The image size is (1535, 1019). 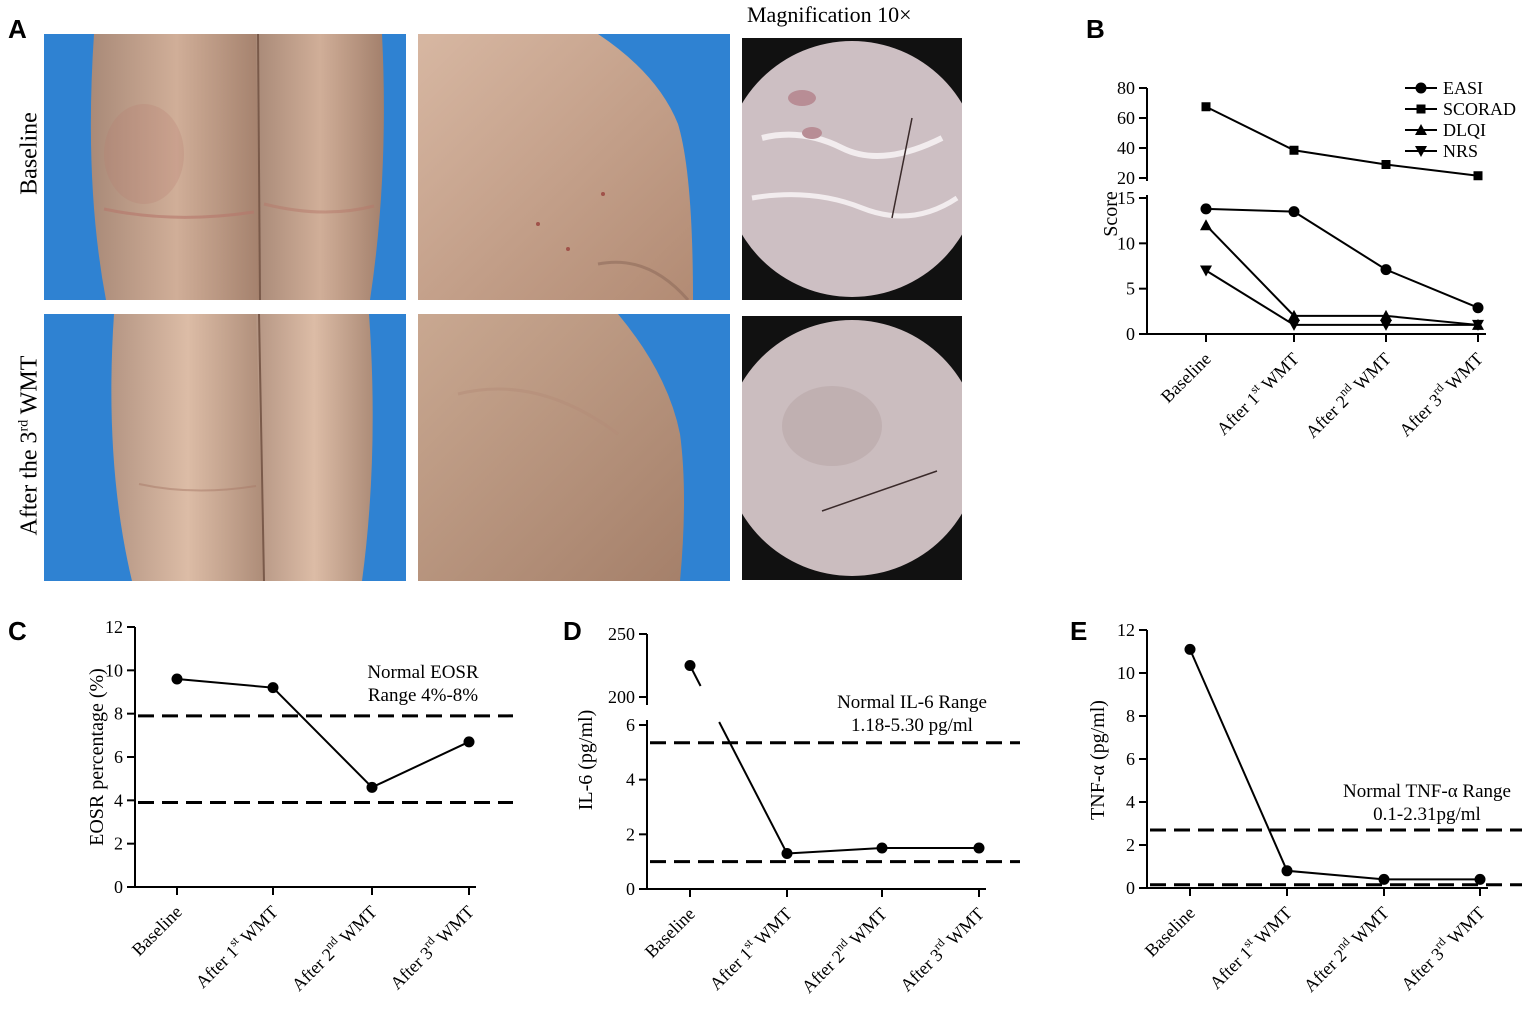 What do you see at coordinates (1442, 948) in the screenshot?
I see `e-x-tick-label: After 3rd WMT` at bounding box center [1442, 948].